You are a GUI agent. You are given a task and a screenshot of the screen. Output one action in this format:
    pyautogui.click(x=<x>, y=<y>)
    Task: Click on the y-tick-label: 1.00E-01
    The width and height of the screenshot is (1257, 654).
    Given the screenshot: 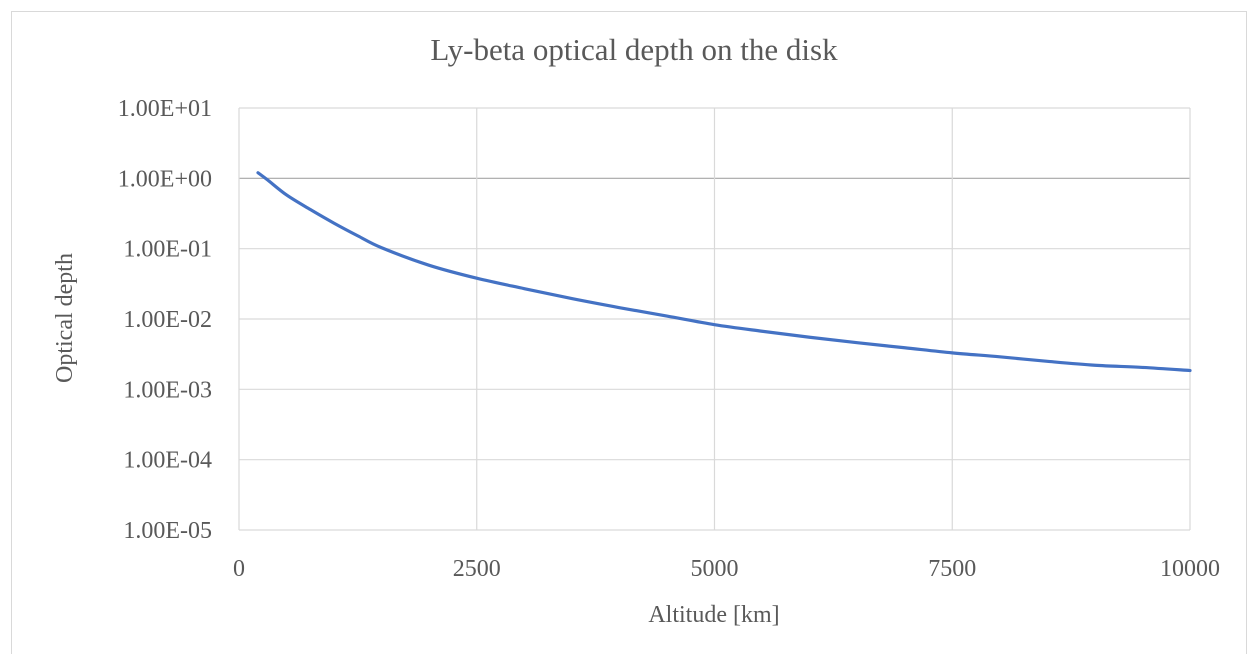 What is the action you would take?
    pyautogui.click(x=167, y=250)
    